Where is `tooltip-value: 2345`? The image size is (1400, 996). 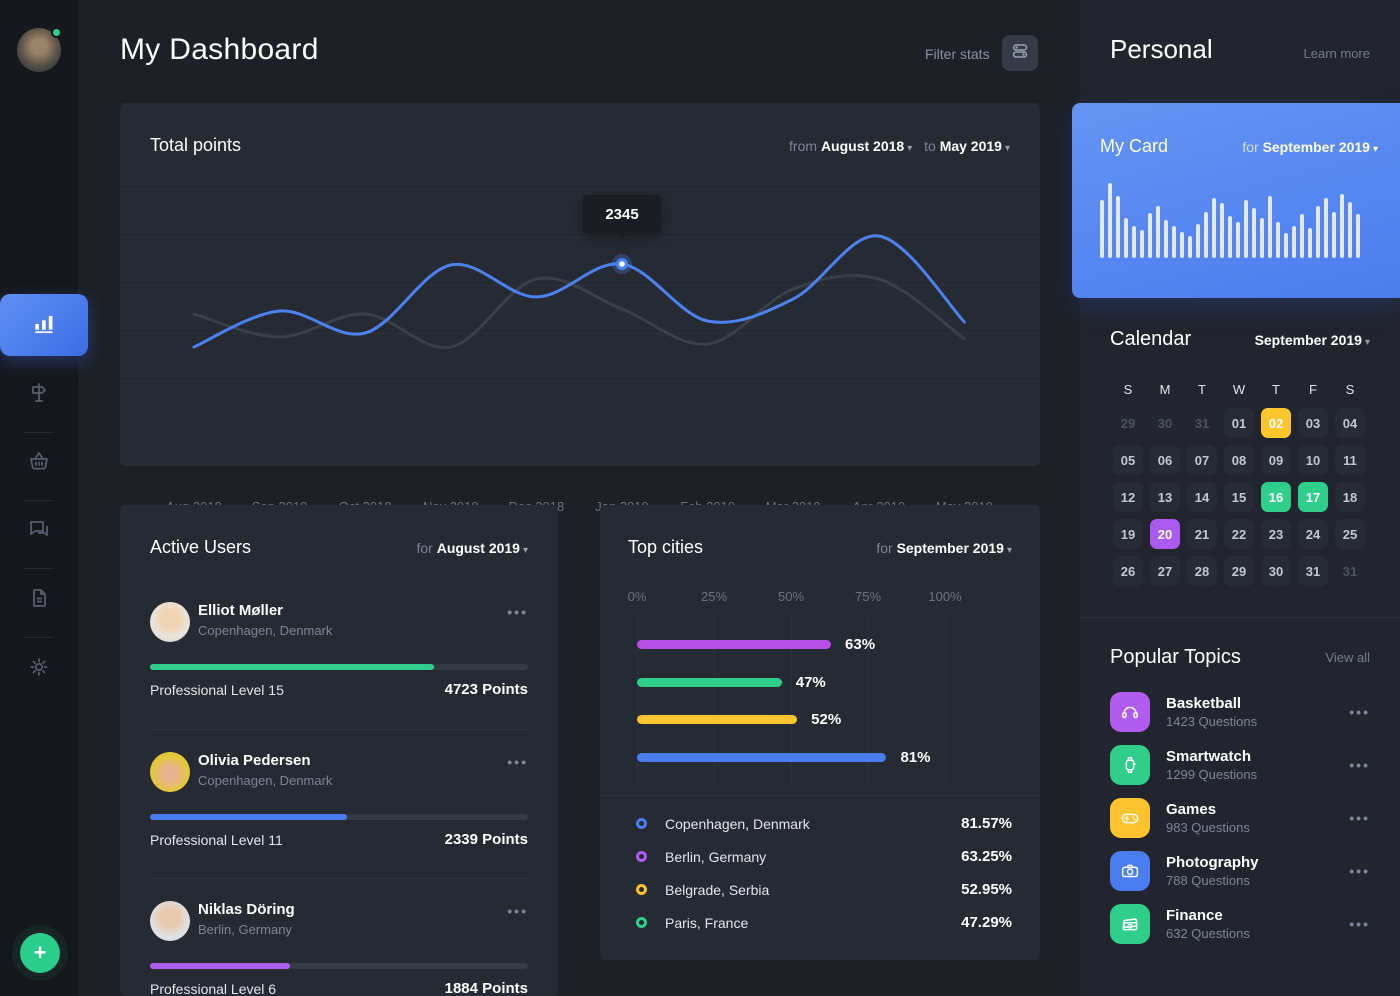 tooltip-value: 2345 is located at coordinates (622, 214).